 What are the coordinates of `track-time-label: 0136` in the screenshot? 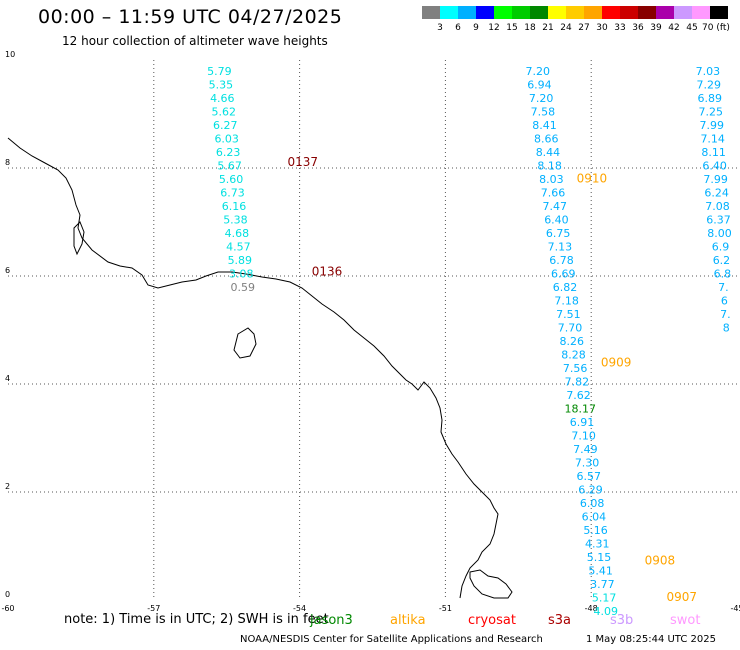 It's located at (327, 272).